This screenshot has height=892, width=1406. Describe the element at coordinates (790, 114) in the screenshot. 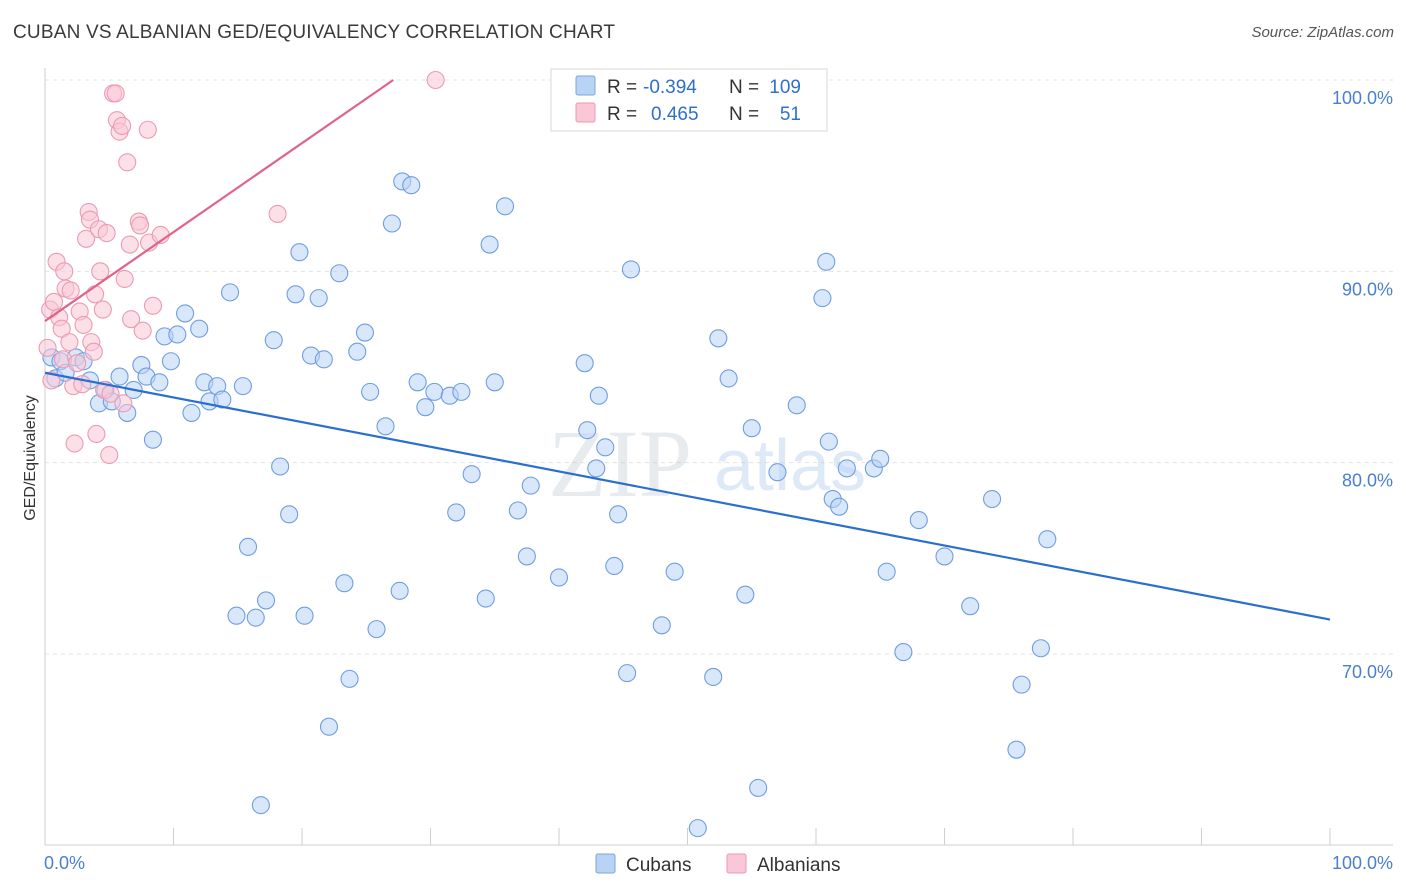

I see `legend-n-albanians: 51` at that location.